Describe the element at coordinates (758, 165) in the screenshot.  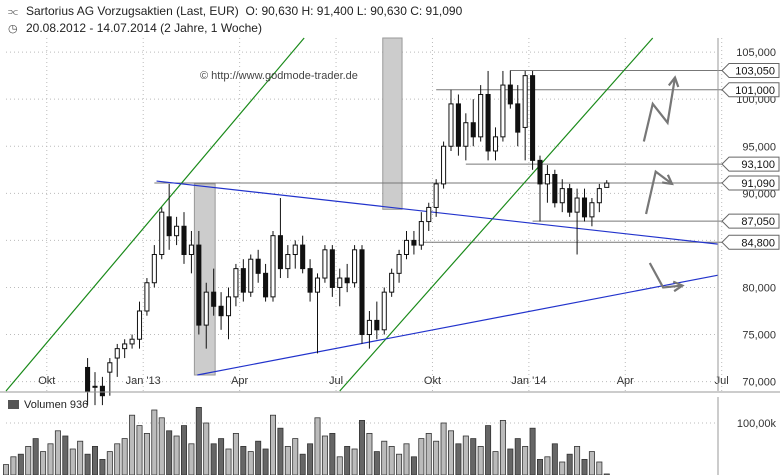
I see `price-level-value: 93,100` at that location.